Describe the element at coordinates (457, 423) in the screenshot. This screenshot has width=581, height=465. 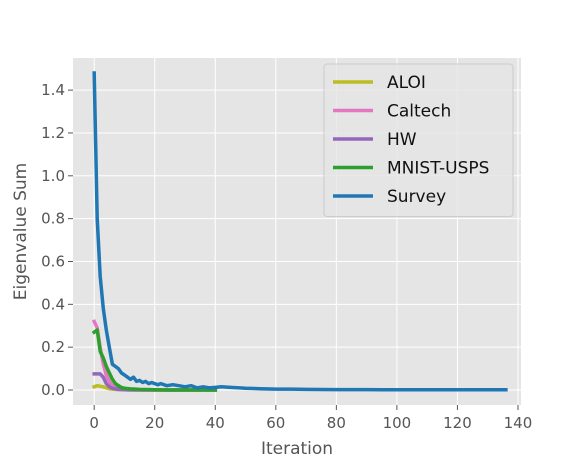
I see `x-tick-label: 120` at that location.